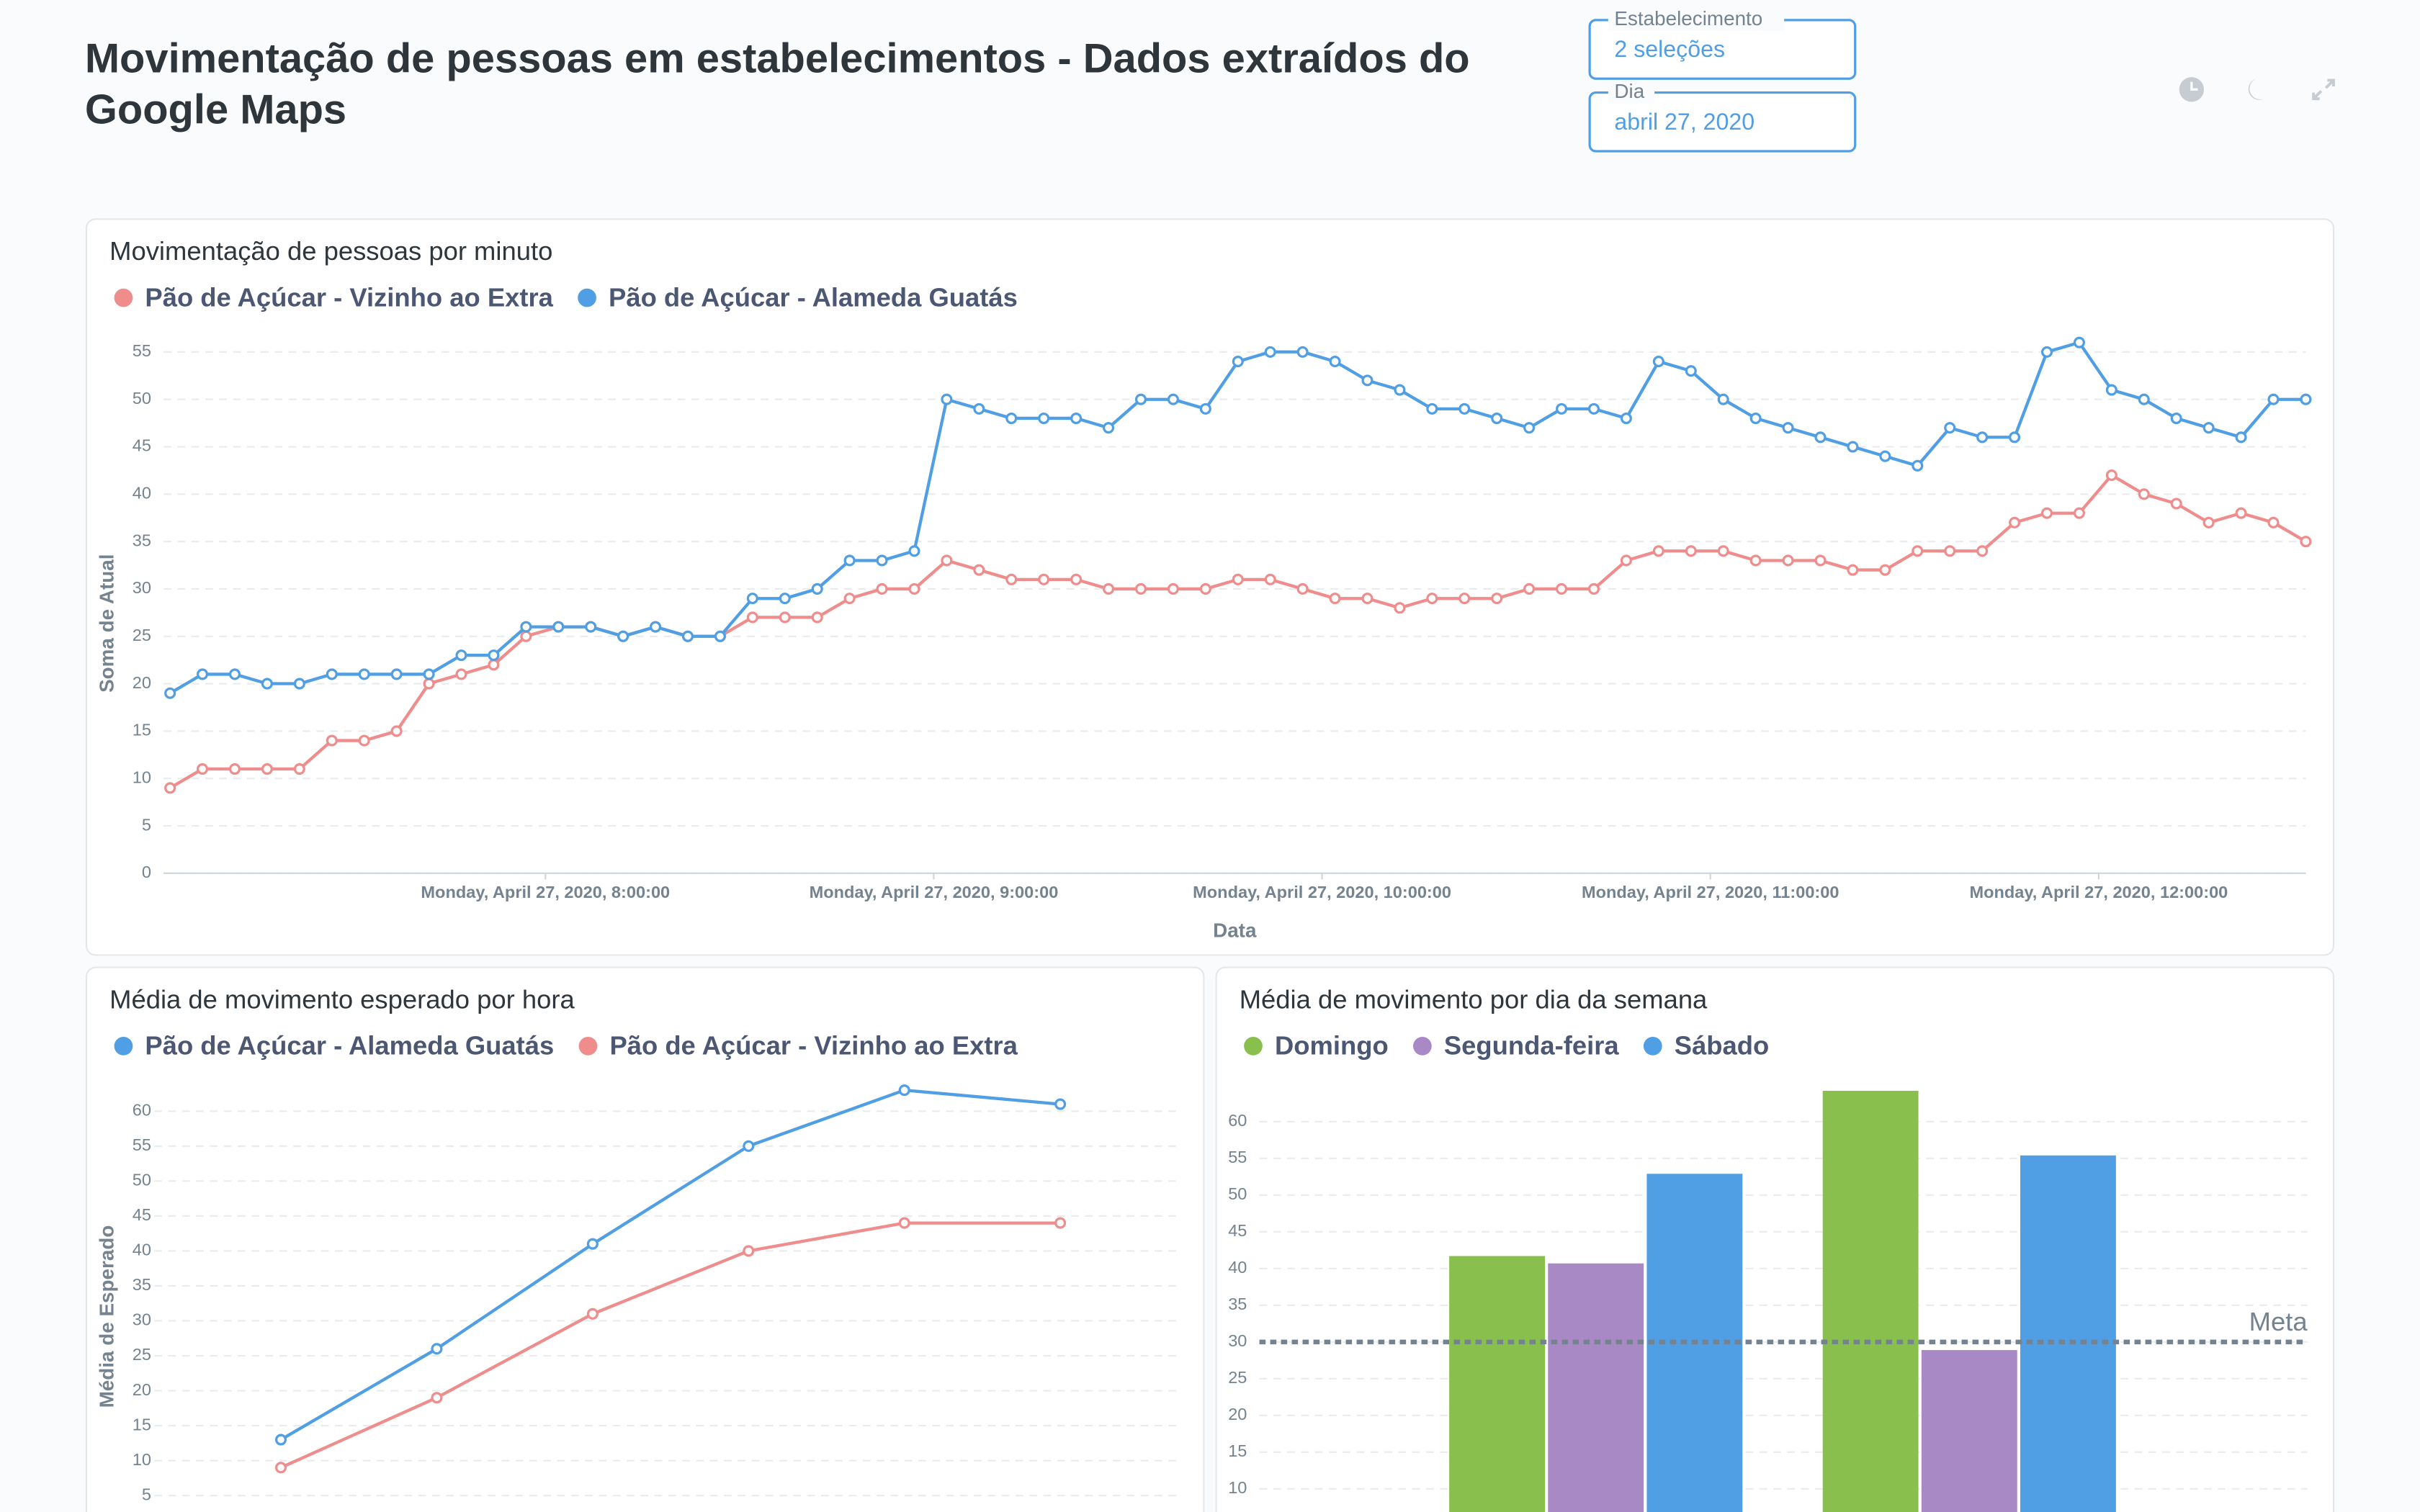 This screenshot has width=2420, height=1512. I want to click on filter-value: abril 27, 2020, so click(1684, 122).